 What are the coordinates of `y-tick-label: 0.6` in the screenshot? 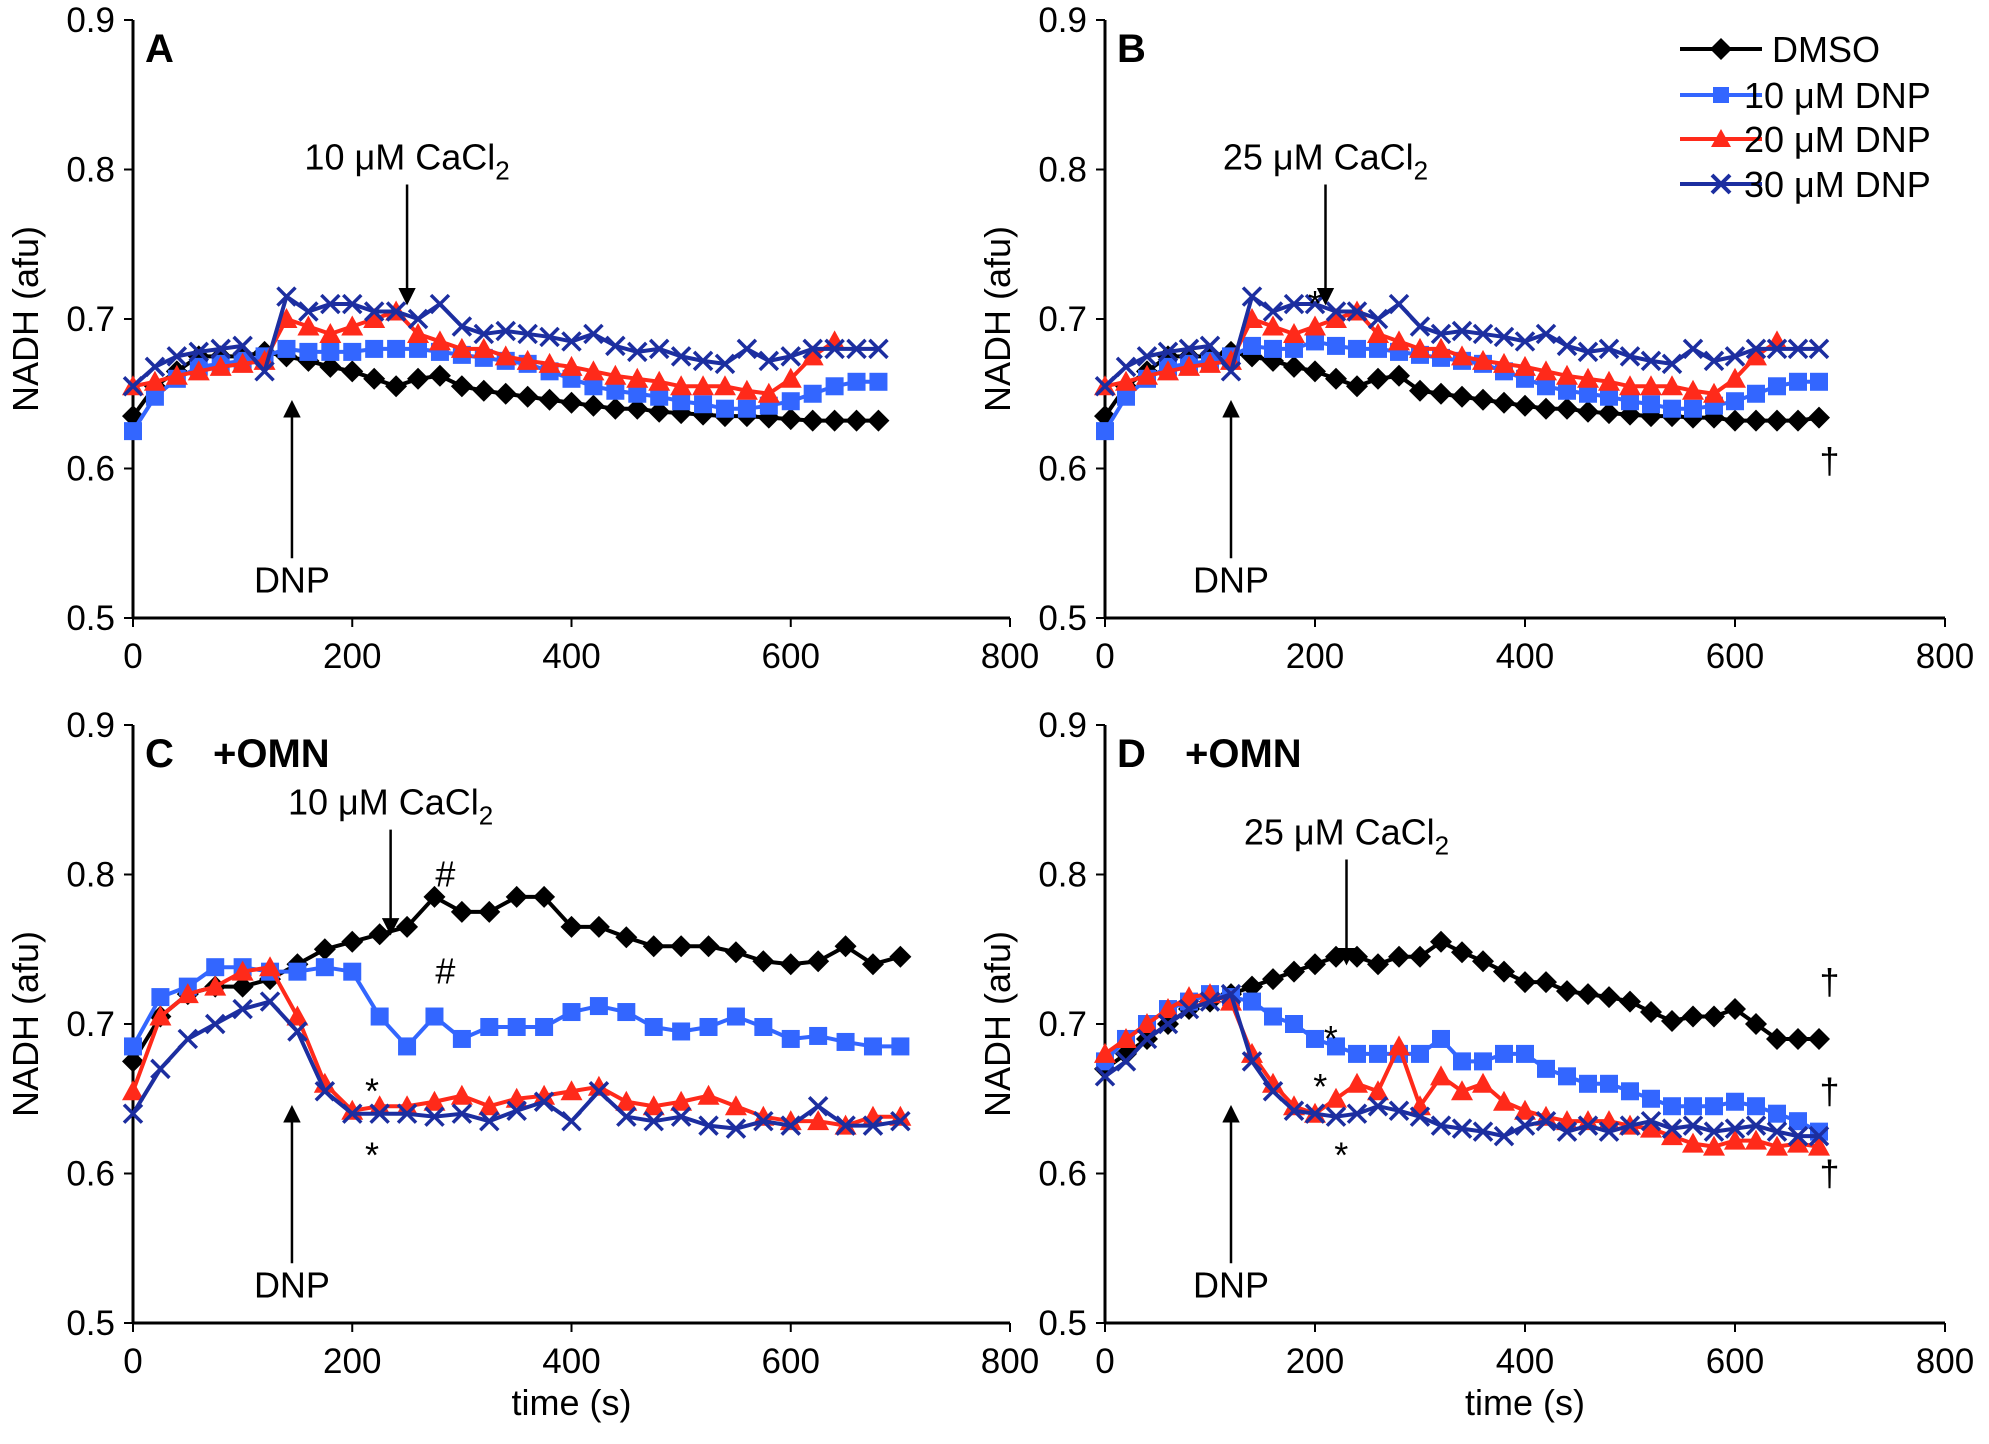 It's located at (90, 469).